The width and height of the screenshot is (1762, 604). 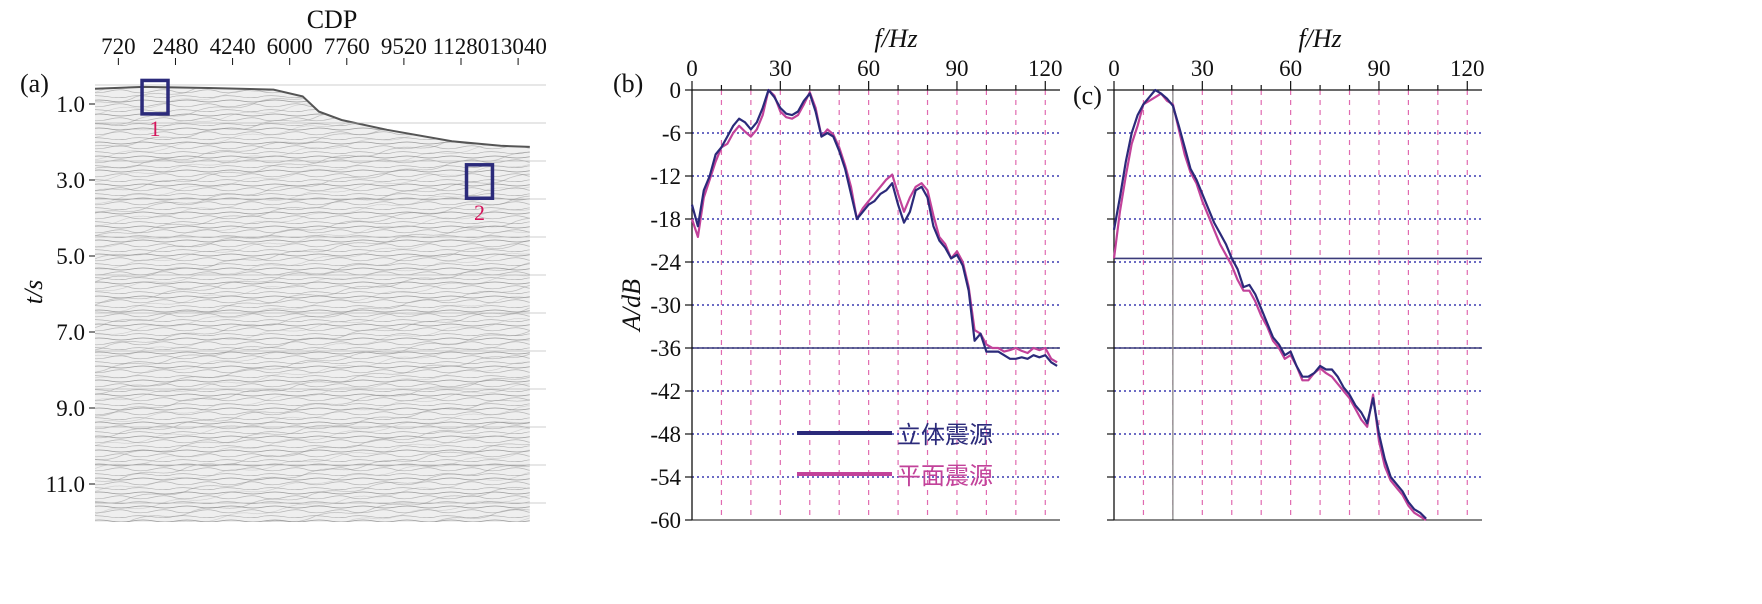 What do you see at coordinates (70, 180) in the screenshot?
I see `panel-a-y-tick-label: 3.0` at bounding box center [70, 180].